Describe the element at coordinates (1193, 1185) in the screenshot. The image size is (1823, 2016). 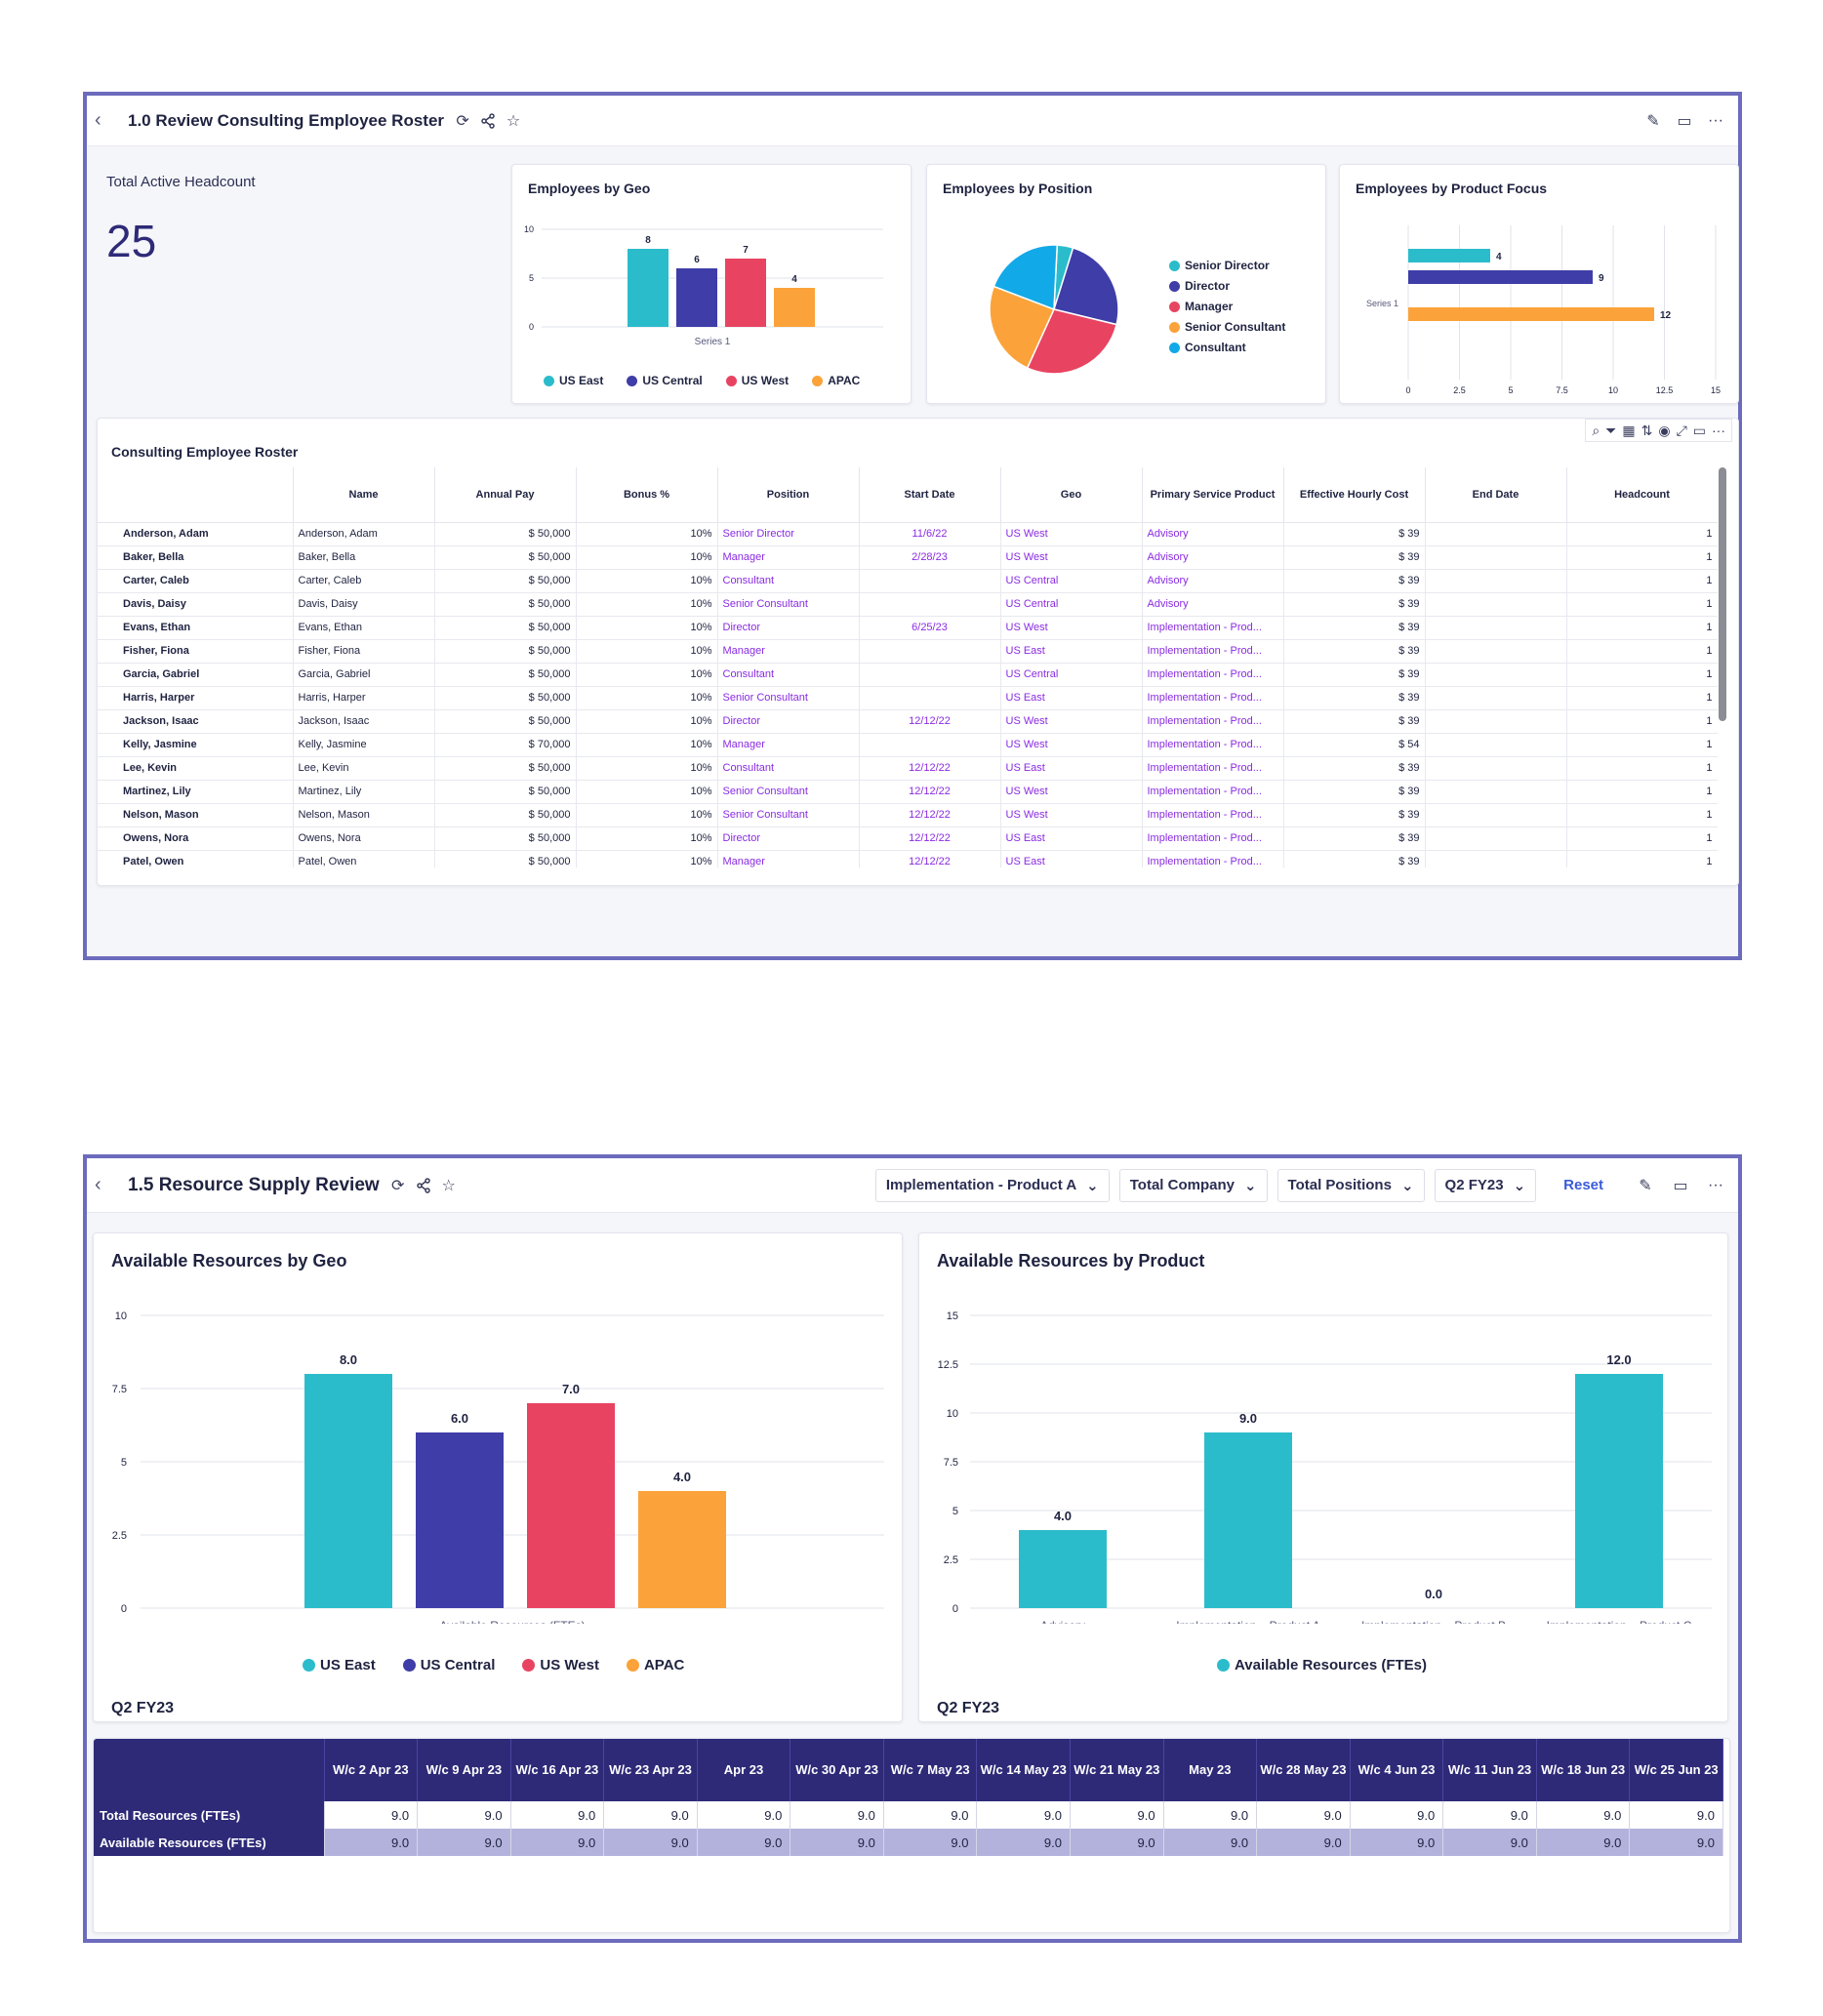
I see `company-filter-dropdown: Total Company ⌄` at that location.